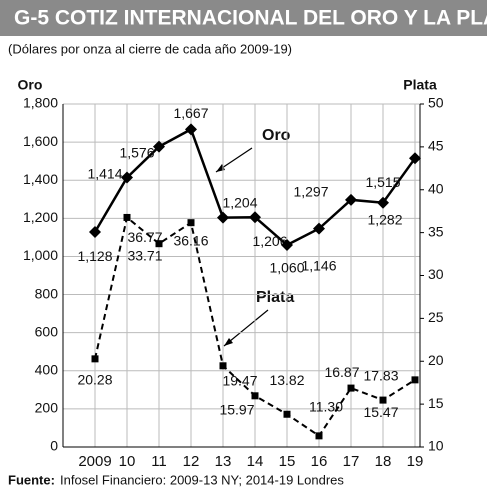 This screenshot has height=500, width=487. Describe the element at coordinates (384, 219) in the screenshot. I see `data-label: 1,282` at that location.